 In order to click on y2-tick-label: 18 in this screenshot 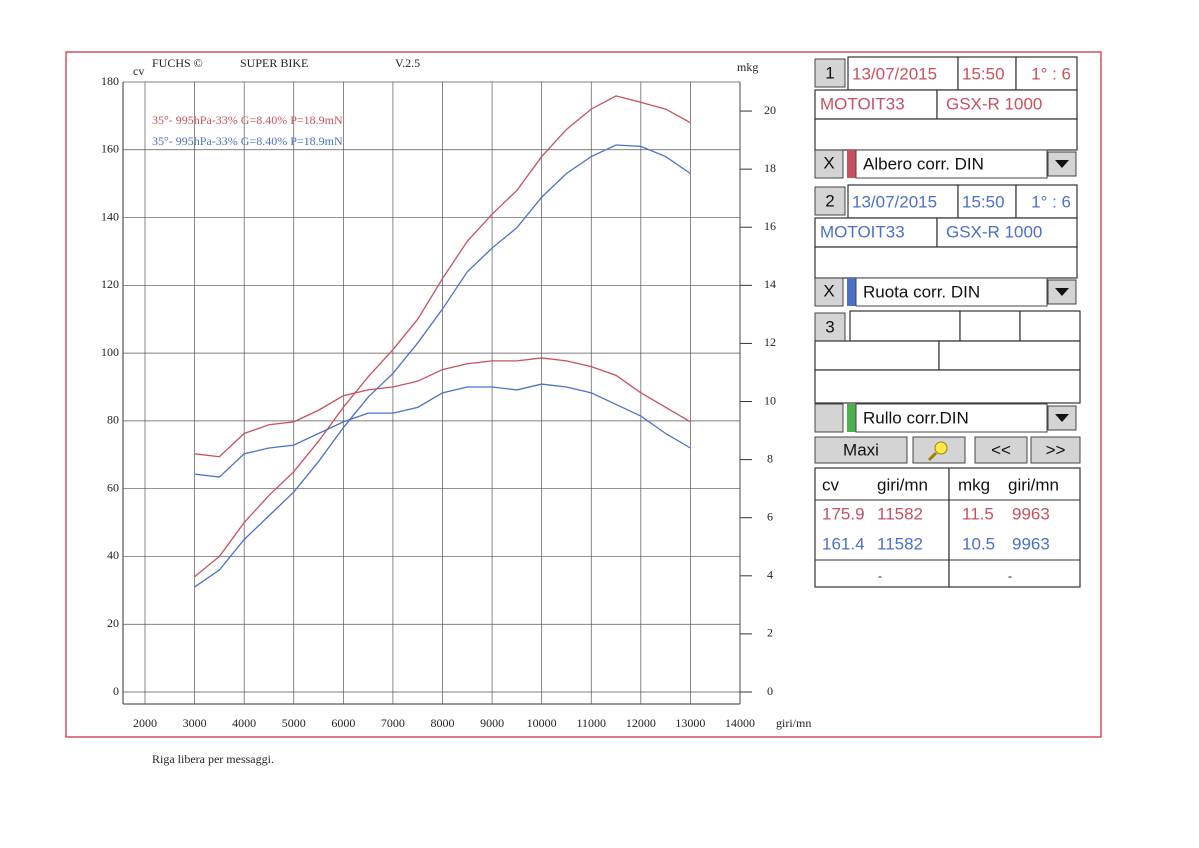, I will do `click(770, 168)`.